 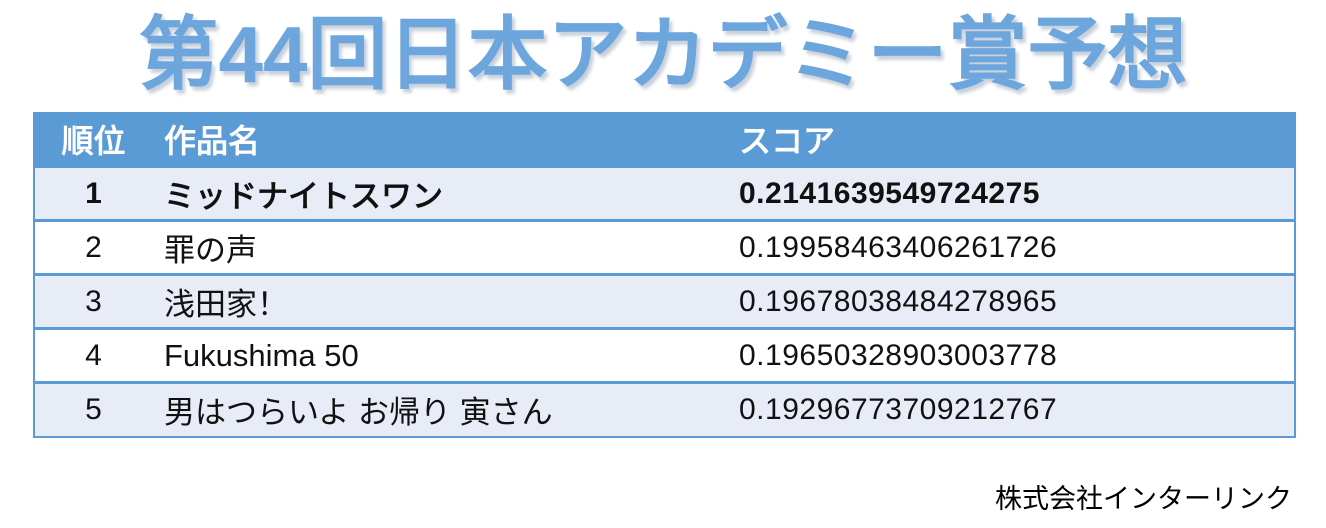 I want to click on company-credit: 株式会社インターリンク, so click(x=1143, y=499).